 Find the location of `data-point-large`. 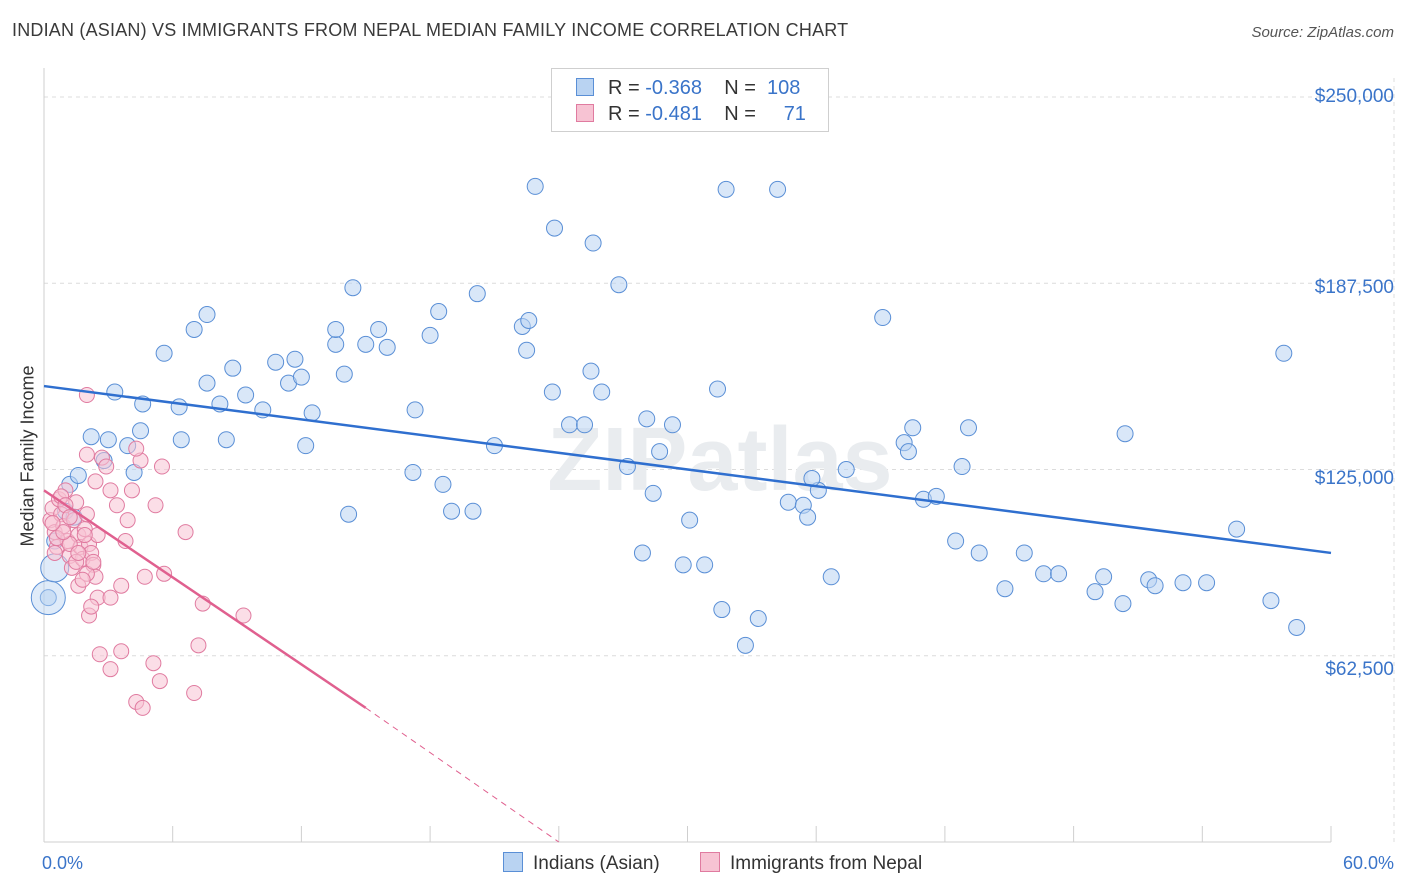

data-point-large is located at coordinates (48, 598).